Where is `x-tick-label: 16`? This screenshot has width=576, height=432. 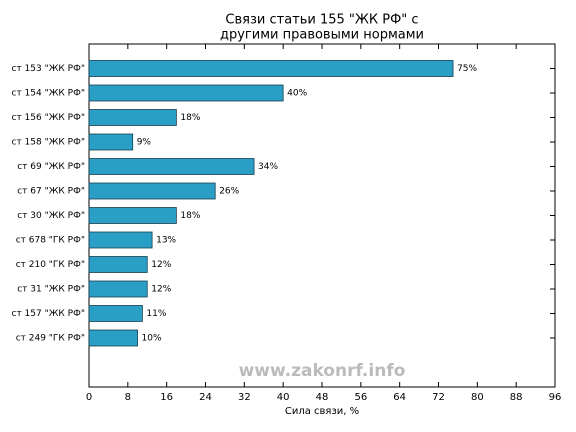 x-tick-label: 16 is located at coordinates (166, 397).